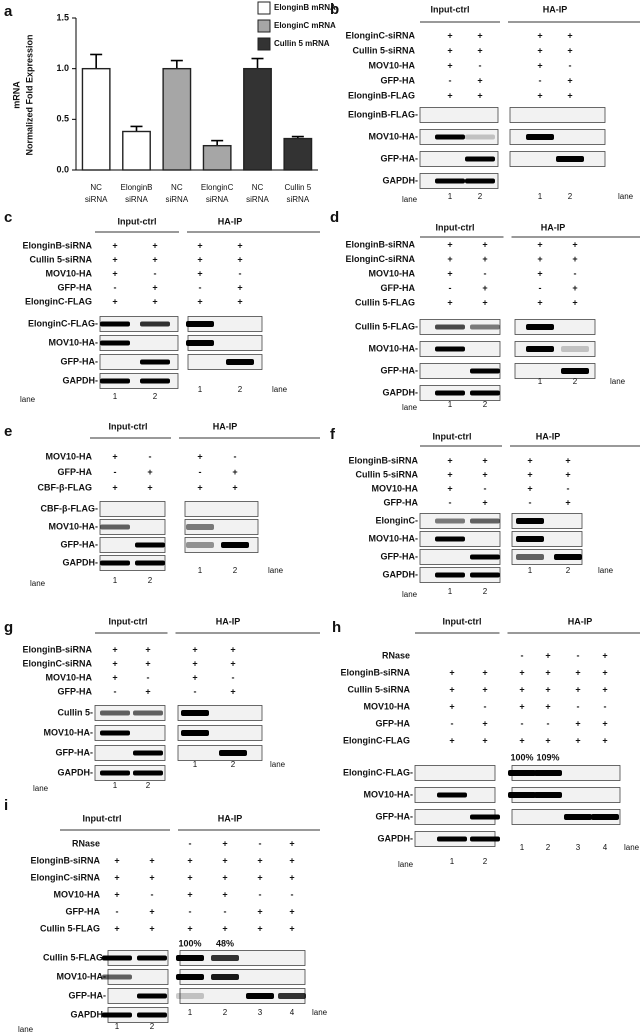  I want to click on x-tick-sublabel: siRNA, so click(96, 199).